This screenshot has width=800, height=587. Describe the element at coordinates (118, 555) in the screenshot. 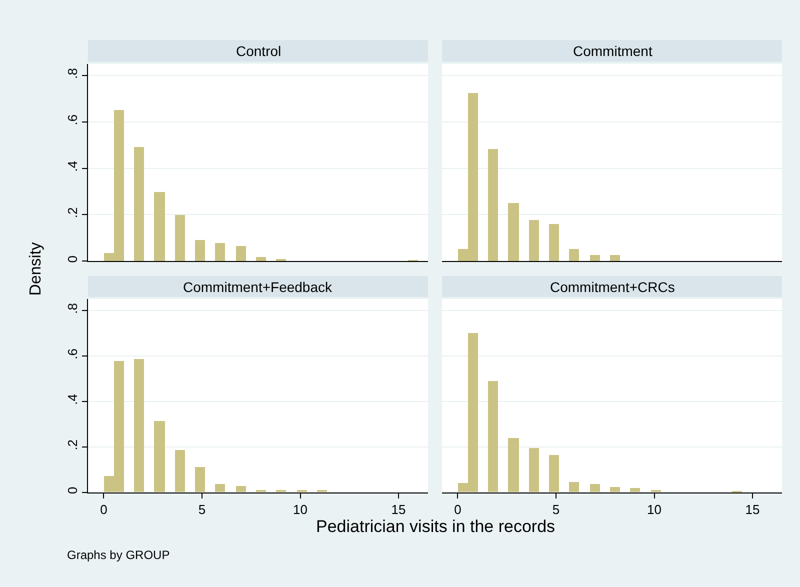

I see `text: Graphs by GROUP` at that location.